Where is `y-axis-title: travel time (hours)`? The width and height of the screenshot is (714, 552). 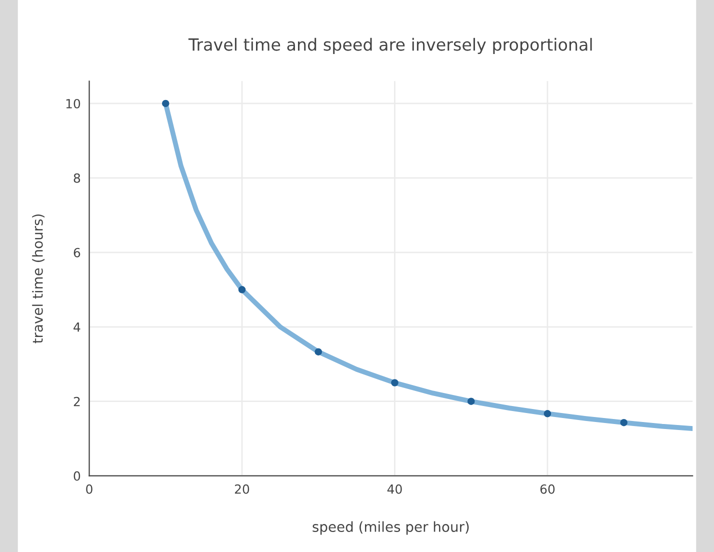 y-axis-title: travel time (hours) is located at coordinates (38, 279).